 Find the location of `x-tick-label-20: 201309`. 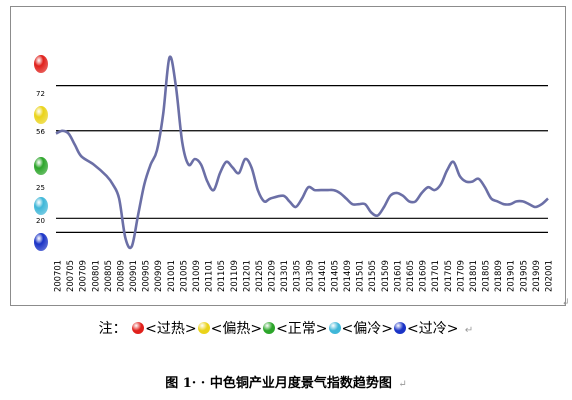

x-tick-label-20: 201309 is located at coordinates (309, 276).